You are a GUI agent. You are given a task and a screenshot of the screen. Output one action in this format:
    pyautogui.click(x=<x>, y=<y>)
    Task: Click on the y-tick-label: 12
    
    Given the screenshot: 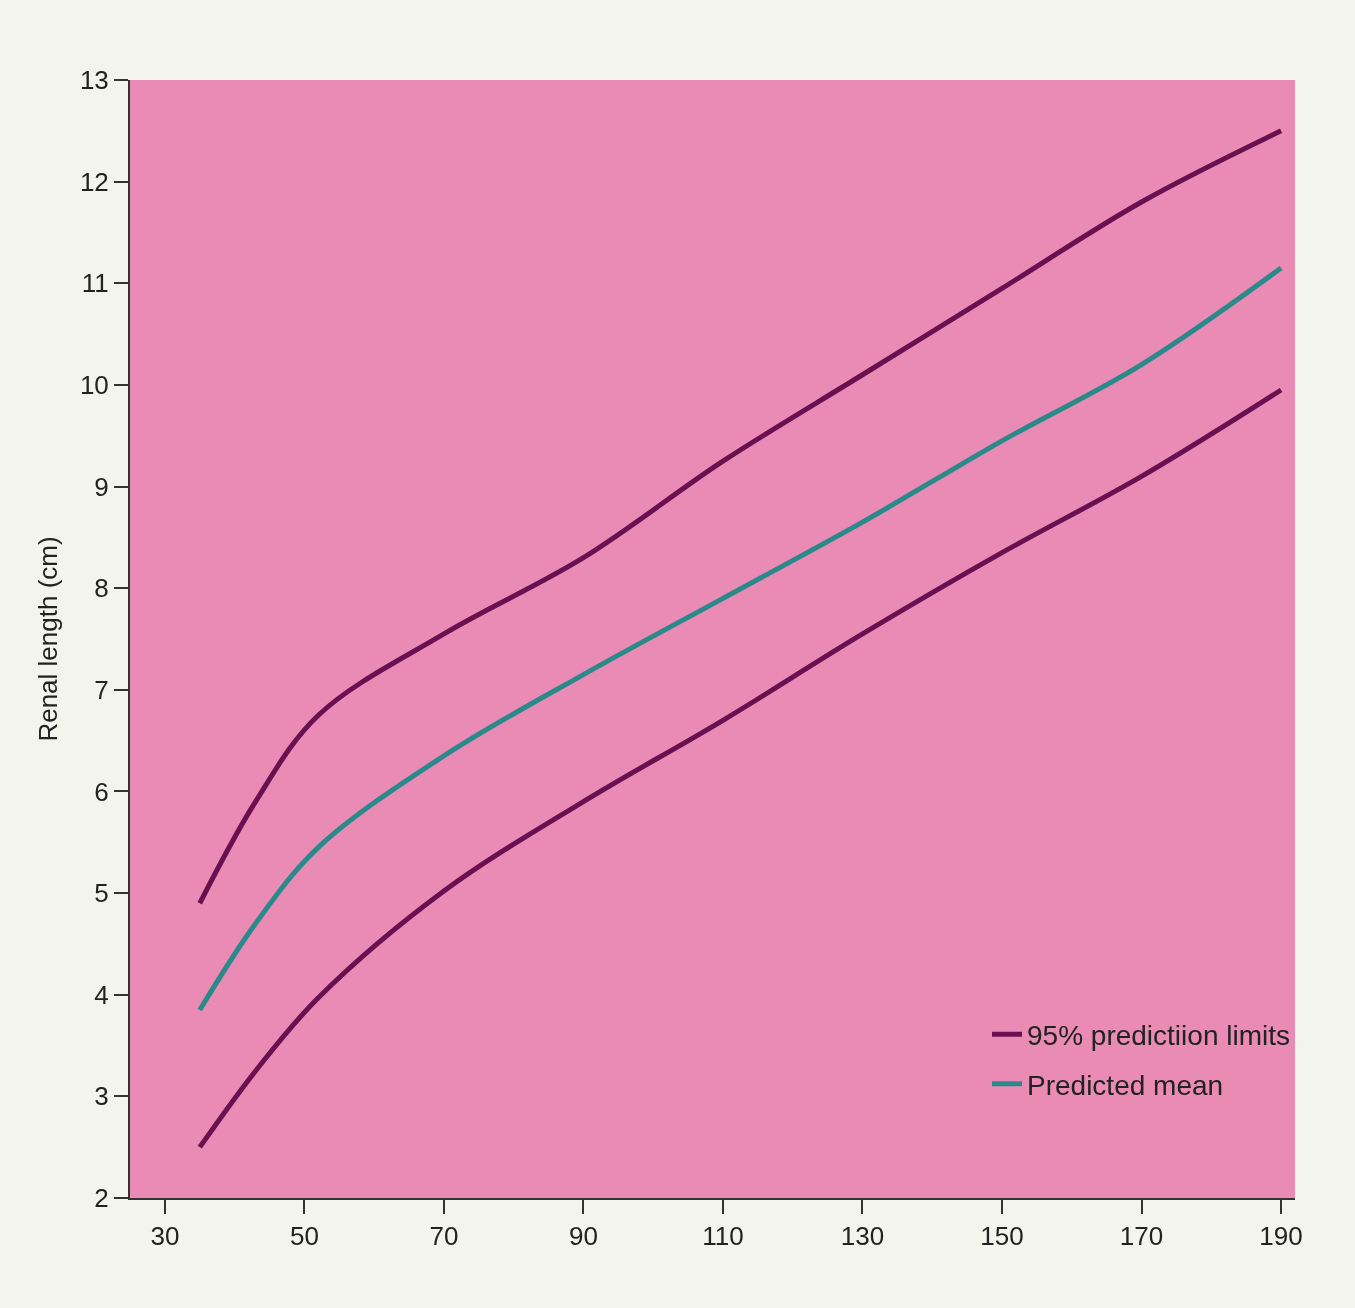 What is the action you would take?
    pyautogui.click(x=94, y=181)
    